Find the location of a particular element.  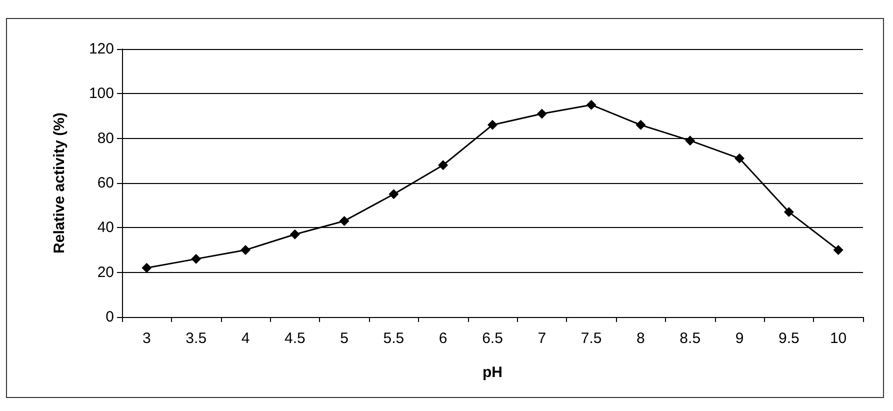

x-tick-label: 4 is located at coordinates (245, 338).